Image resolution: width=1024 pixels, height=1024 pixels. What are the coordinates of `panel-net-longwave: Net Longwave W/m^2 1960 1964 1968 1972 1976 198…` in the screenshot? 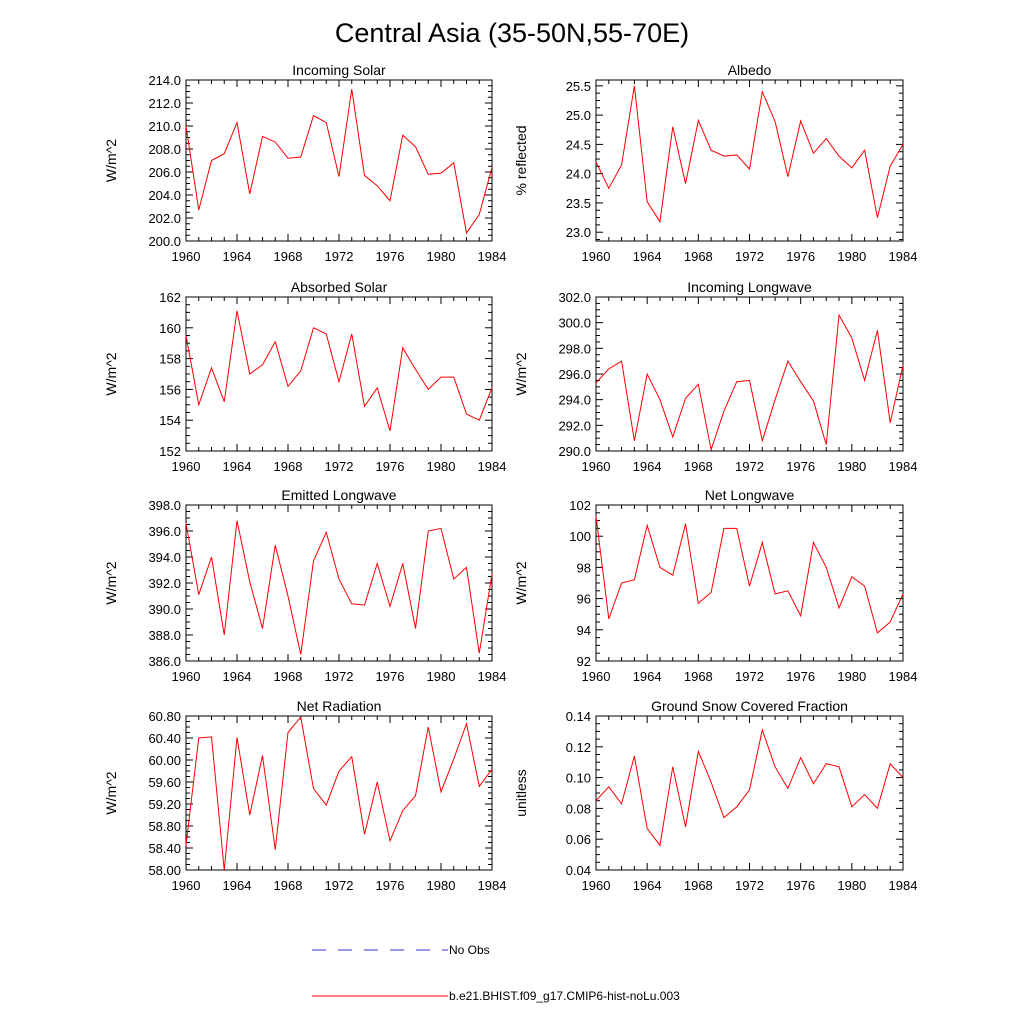 It's located at (715, 585).